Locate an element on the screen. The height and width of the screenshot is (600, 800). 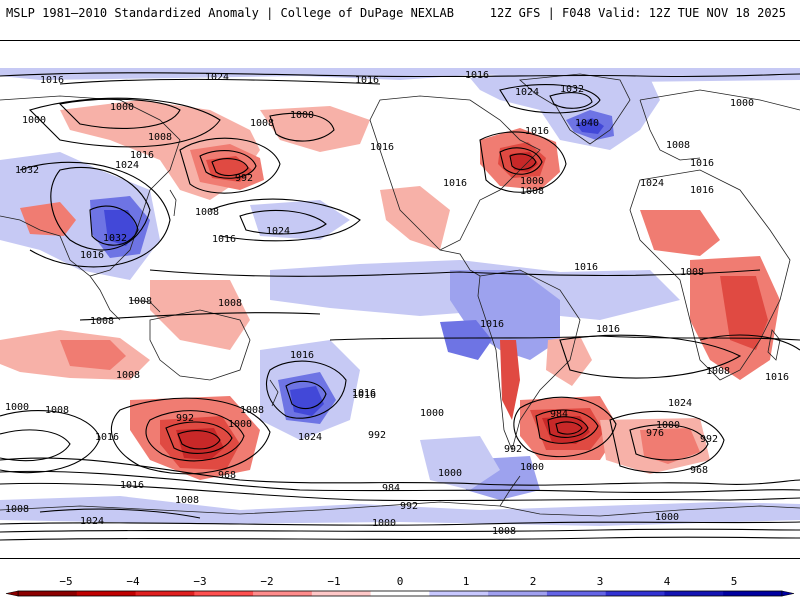
anomaly-aus-red is located at coordinates (200, 315).